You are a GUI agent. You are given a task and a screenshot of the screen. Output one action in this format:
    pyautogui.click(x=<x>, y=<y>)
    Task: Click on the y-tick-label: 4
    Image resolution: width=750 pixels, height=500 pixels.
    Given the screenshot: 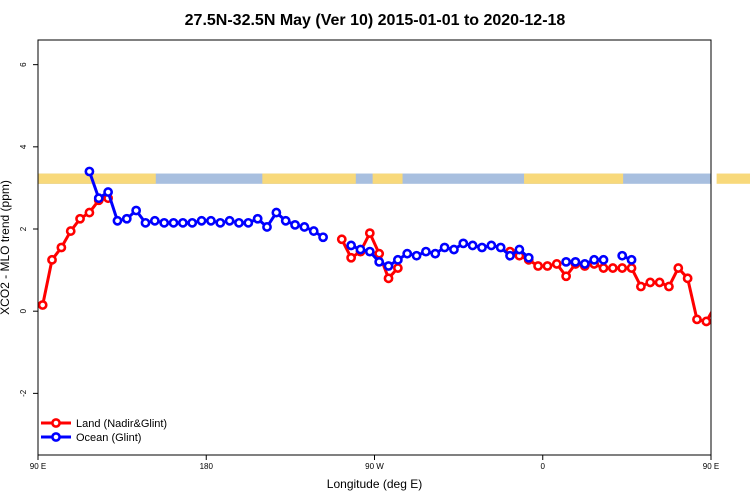 What is the action you would take?
    pyautogui.click(x=23, y=146)
    